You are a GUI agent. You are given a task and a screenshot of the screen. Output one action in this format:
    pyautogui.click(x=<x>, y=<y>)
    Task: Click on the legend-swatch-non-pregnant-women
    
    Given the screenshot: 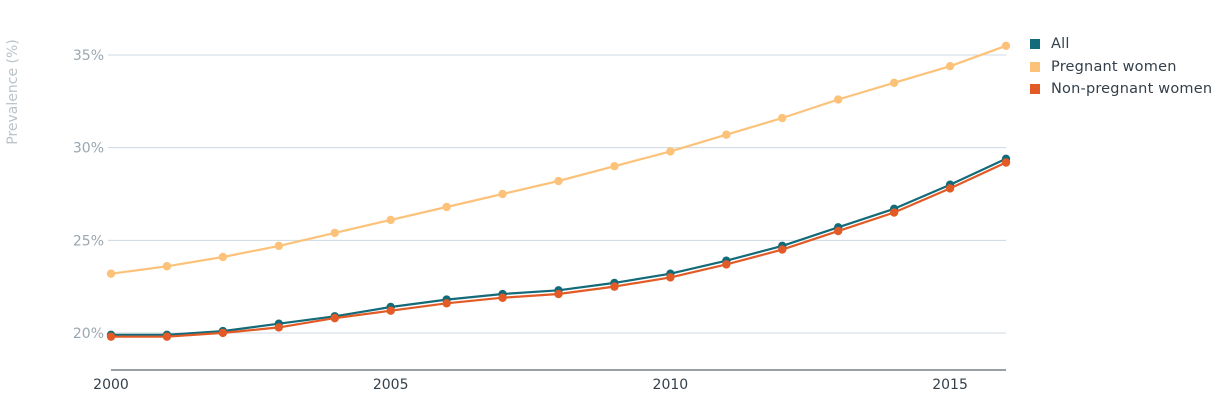 What is the action you would take?
    pyautogui.click(x=1035, y=89)
    